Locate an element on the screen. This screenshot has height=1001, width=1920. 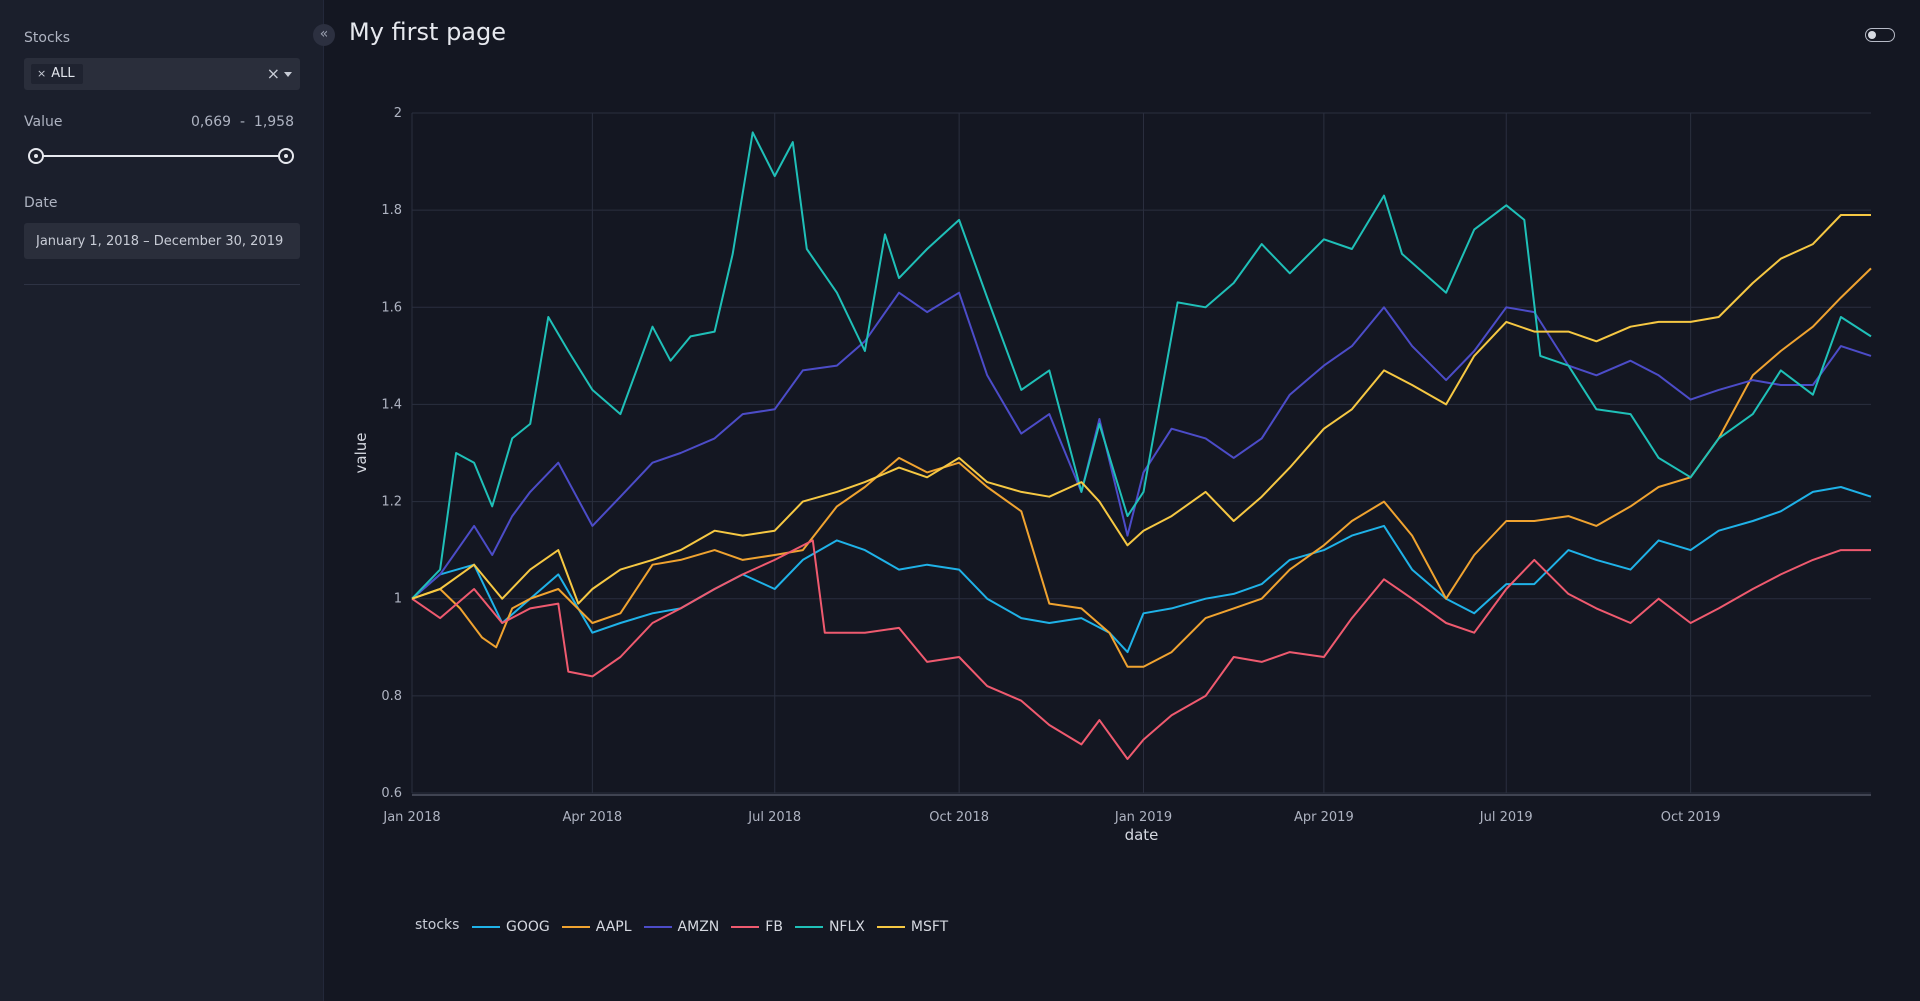
x-tick-label: Jan 2019 is located at coordinates (1143, 817).